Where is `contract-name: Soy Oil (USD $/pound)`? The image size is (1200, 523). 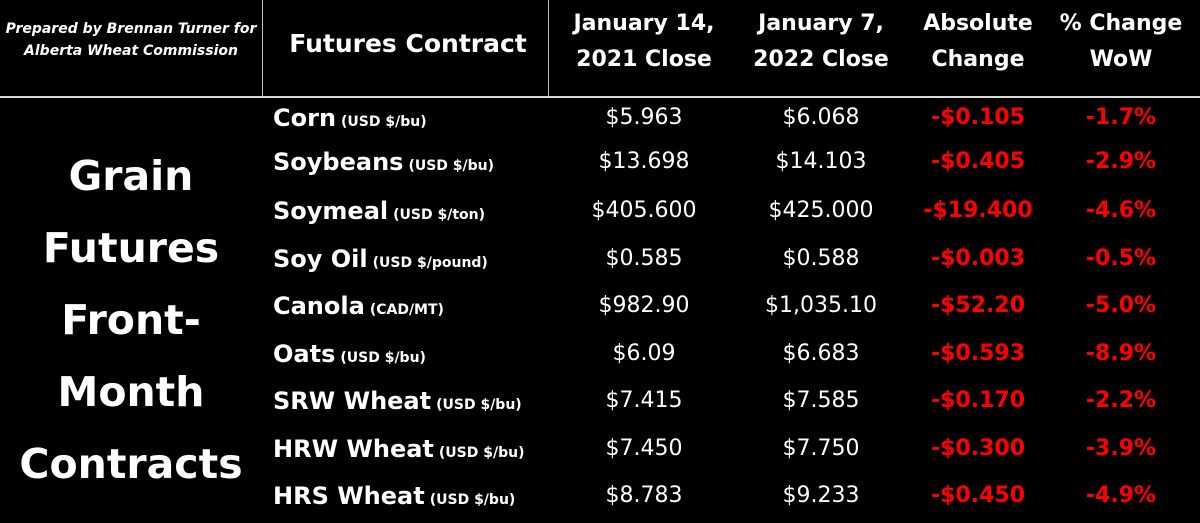 contract-name: Soy Oil (USD $/pound) is located at coordinates (380, 261).